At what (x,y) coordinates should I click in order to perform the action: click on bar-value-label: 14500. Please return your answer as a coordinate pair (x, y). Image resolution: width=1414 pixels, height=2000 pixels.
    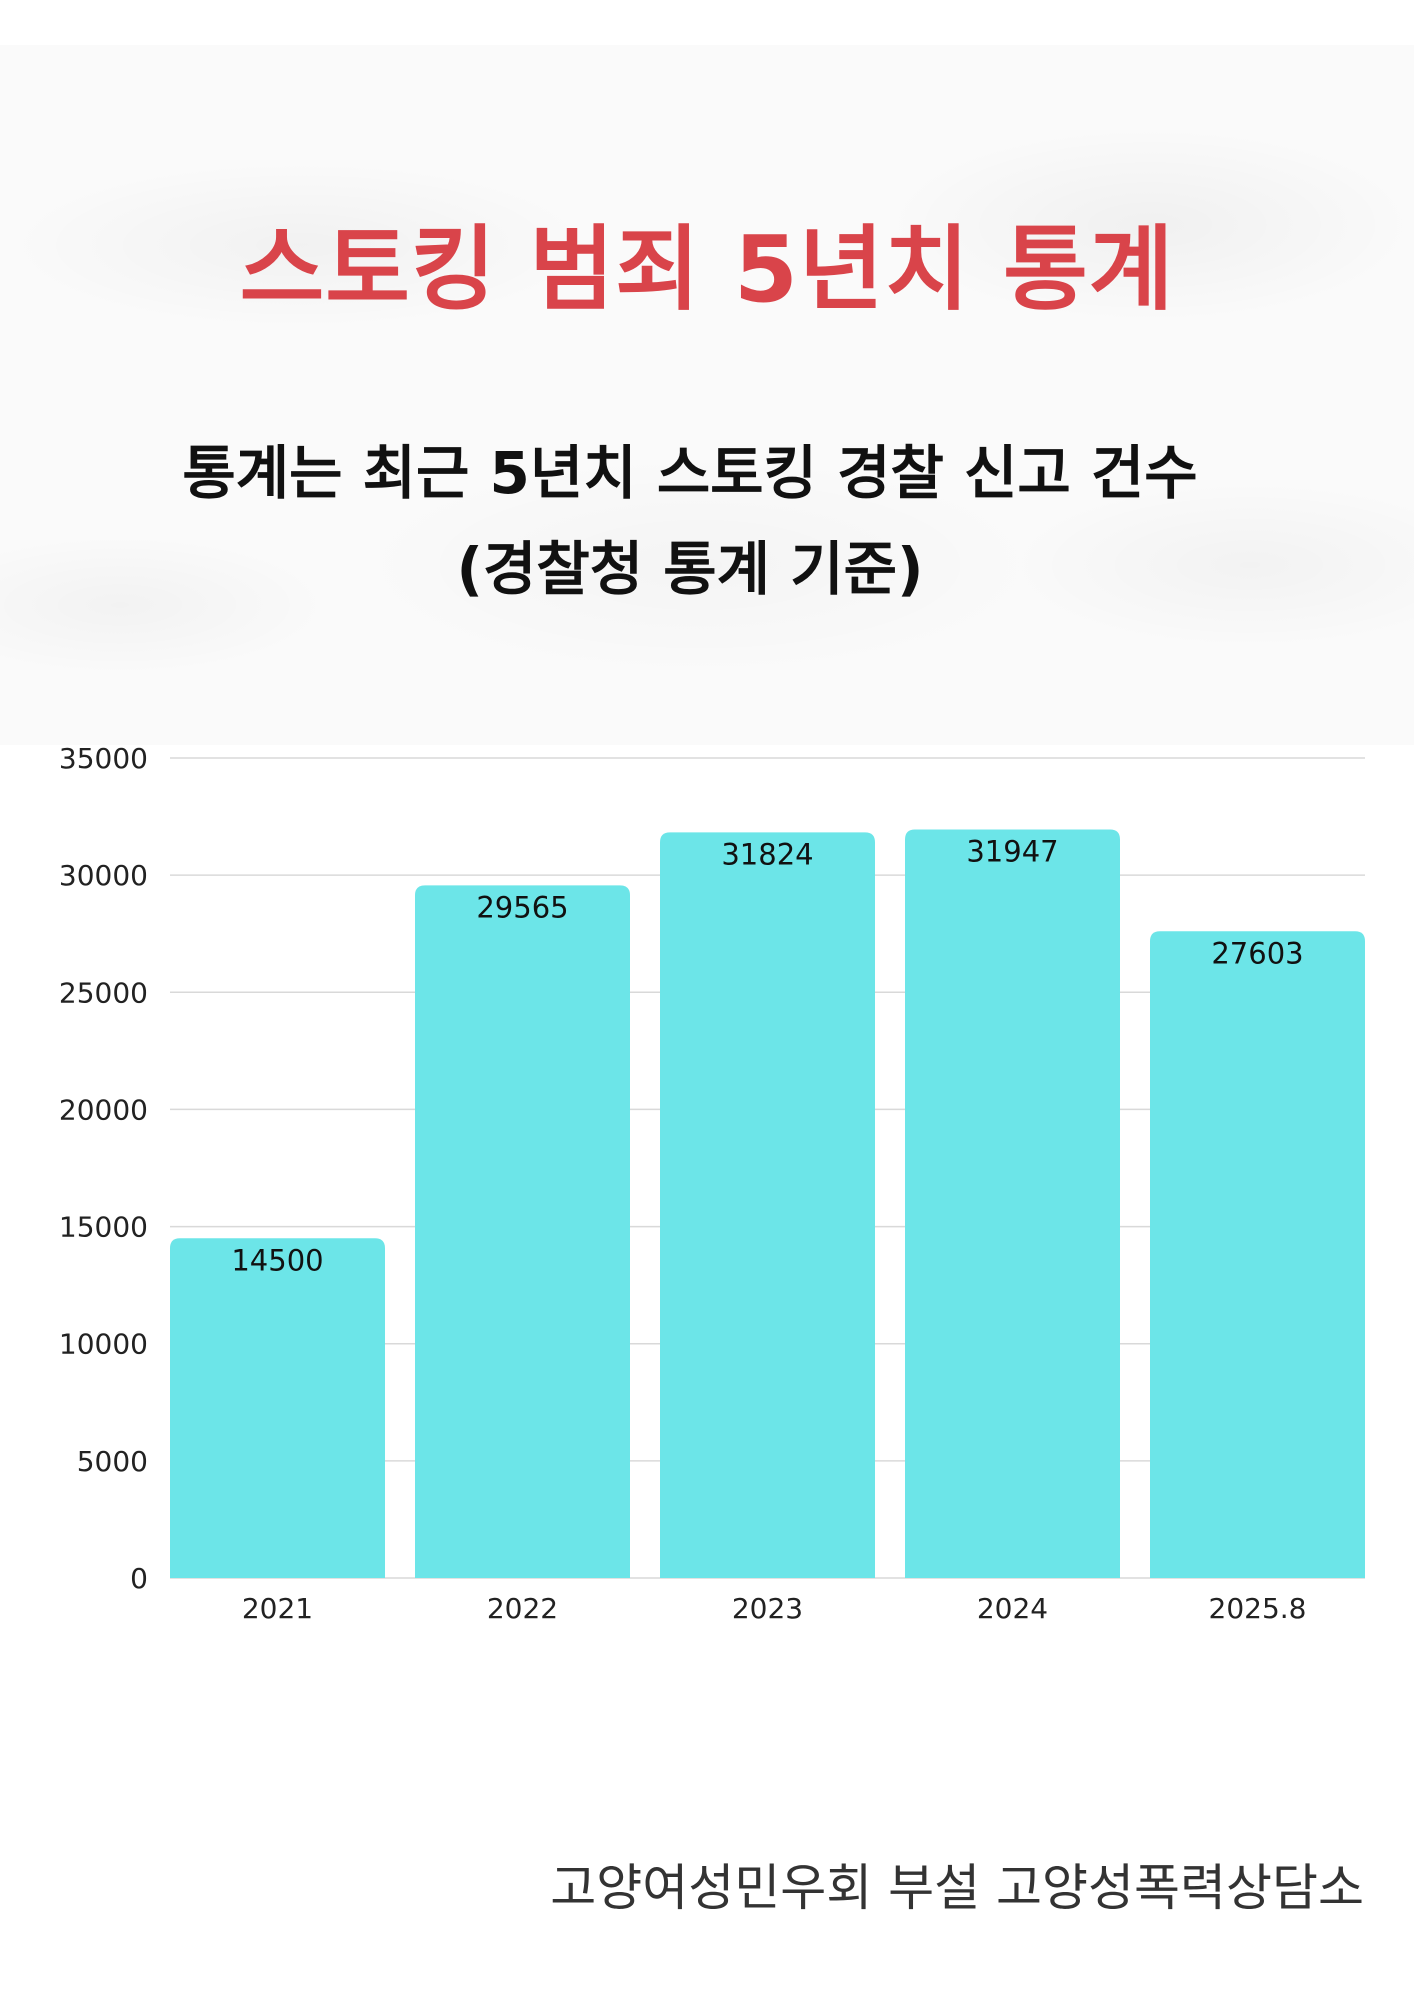
    Looking at the image, I should click on (277, 1260).